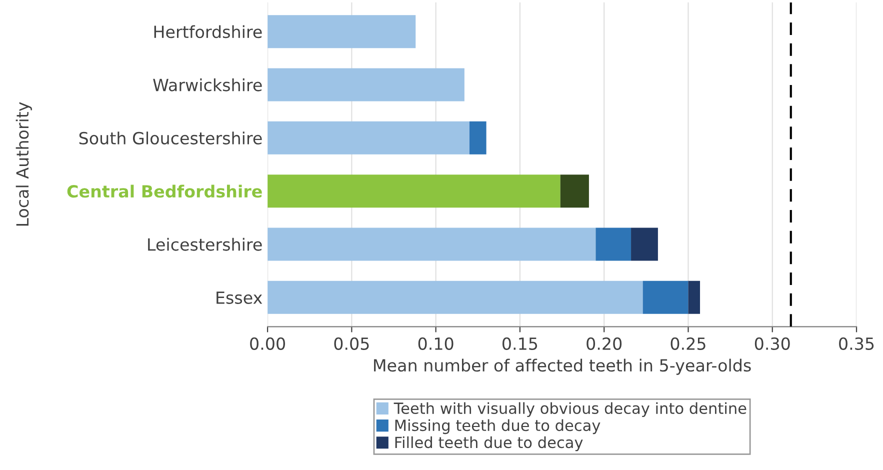  What do you see at coordinates (208, 31) in the screenshot?
I see `y-tick-label: Hertfordshire` at bounding box center [208, 31].